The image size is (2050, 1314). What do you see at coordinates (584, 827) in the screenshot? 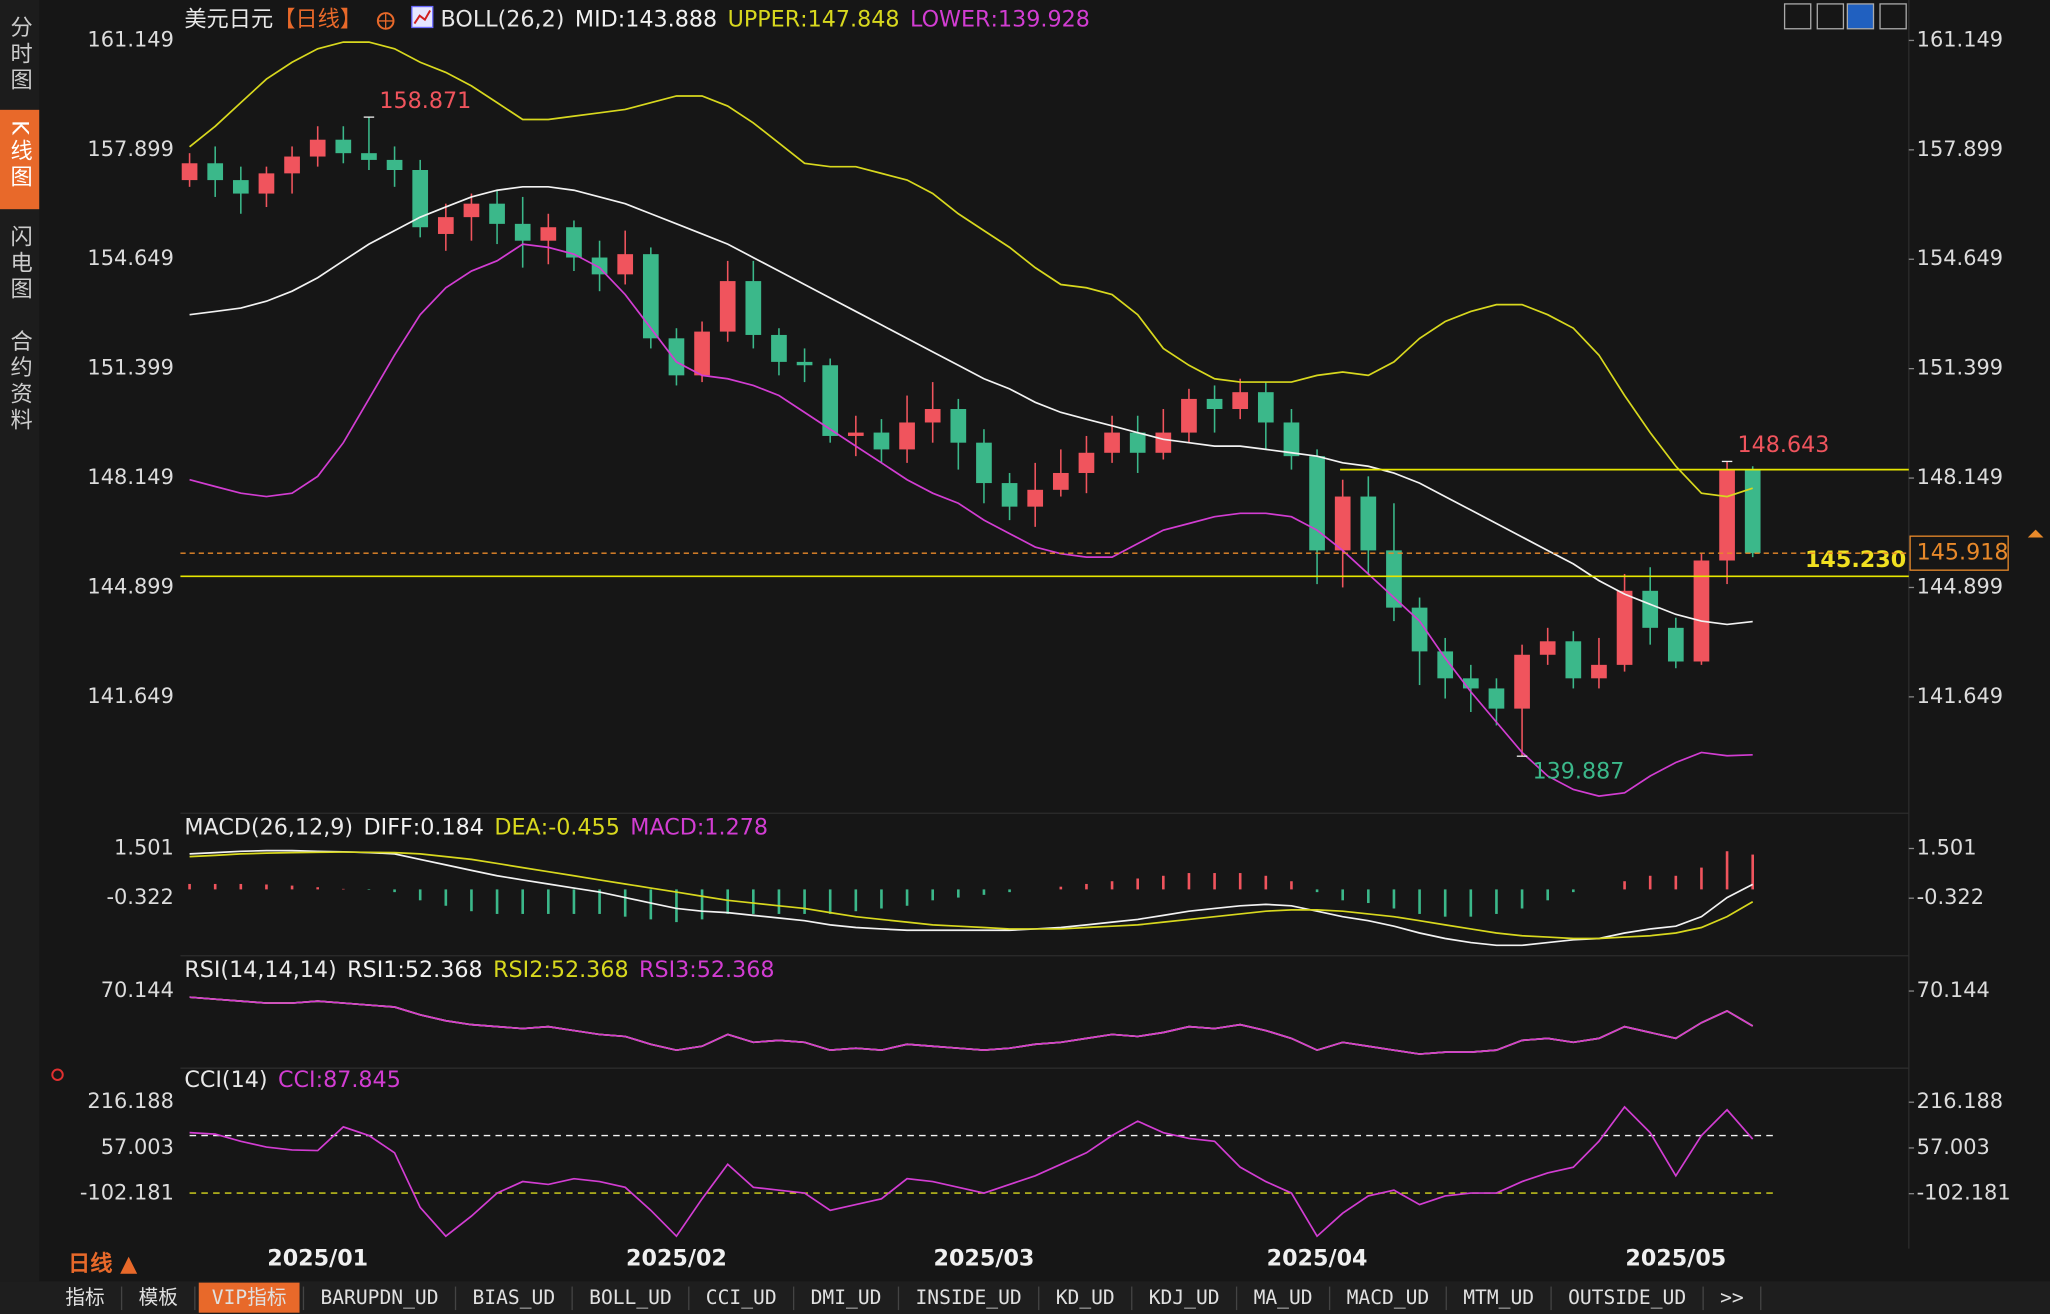
I see `legend-value: -0.455` at bounding box center [584, 827].